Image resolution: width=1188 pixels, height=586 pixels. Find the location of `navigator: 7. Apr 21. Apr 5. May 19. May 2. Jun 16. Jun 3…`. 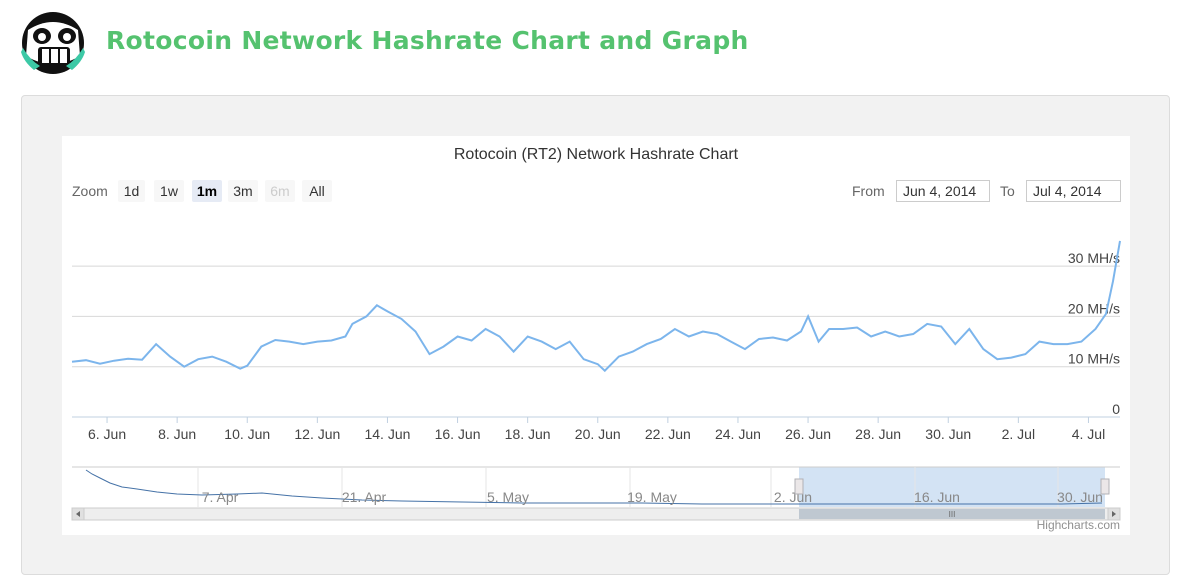

navigator: 7. Apr 21. Apr 5. May 19. May 2. Jun 16. Jun 3… is located at coordinates (596, 493).